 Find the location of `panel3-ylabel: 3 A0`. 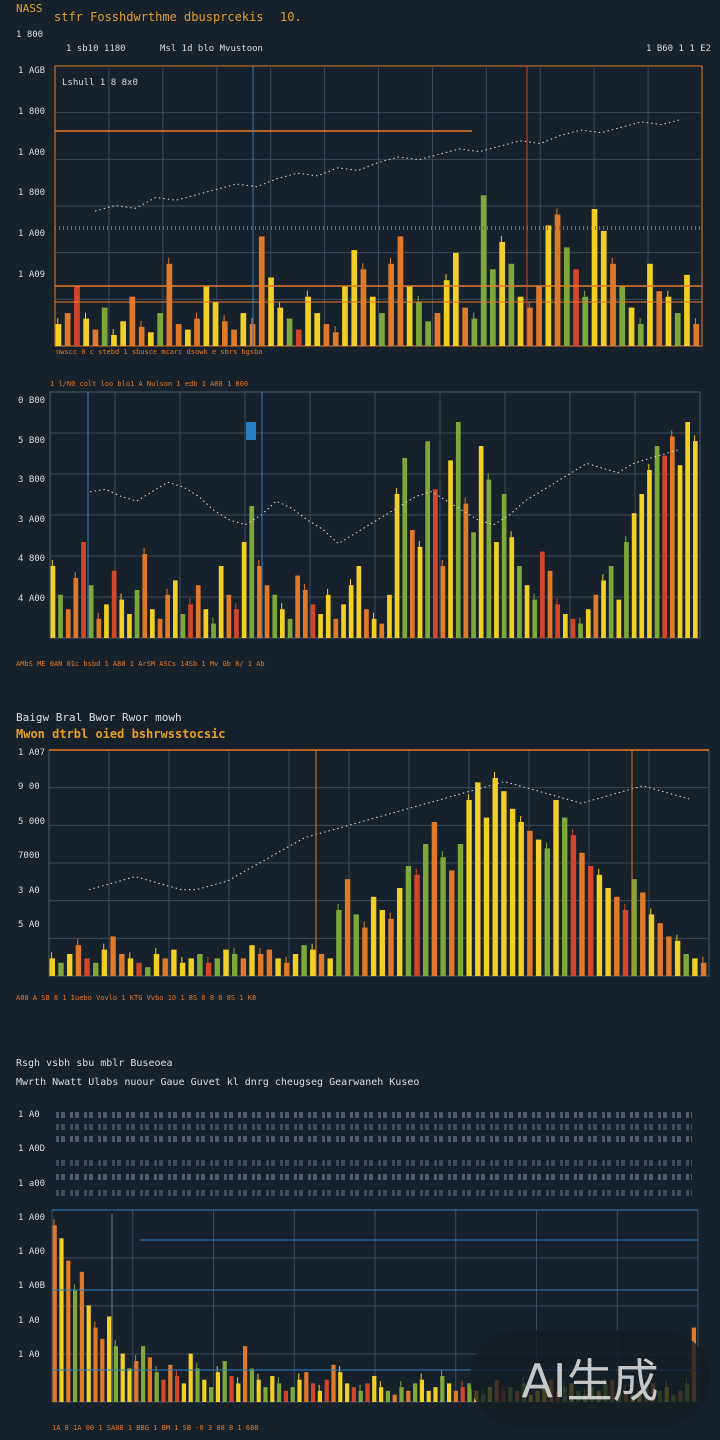

panel3-ylabel: 3 A0 is located at coordinates (29, 890).